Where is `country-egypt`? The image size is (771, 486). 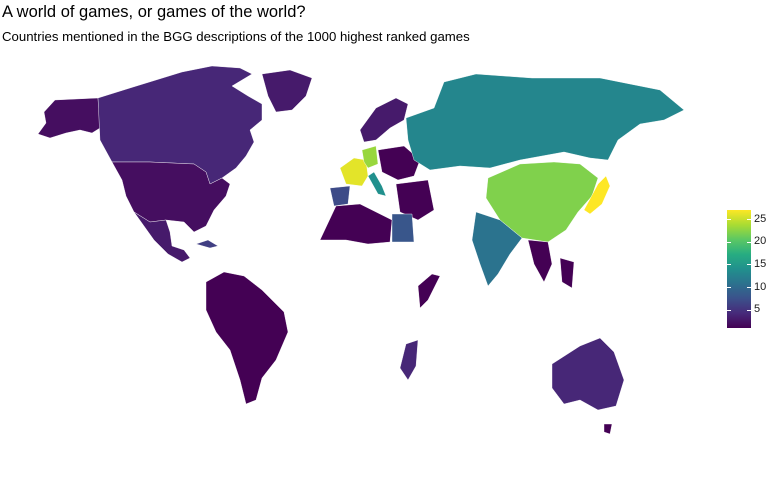
country-egypt is located at coordinates (403, 228).